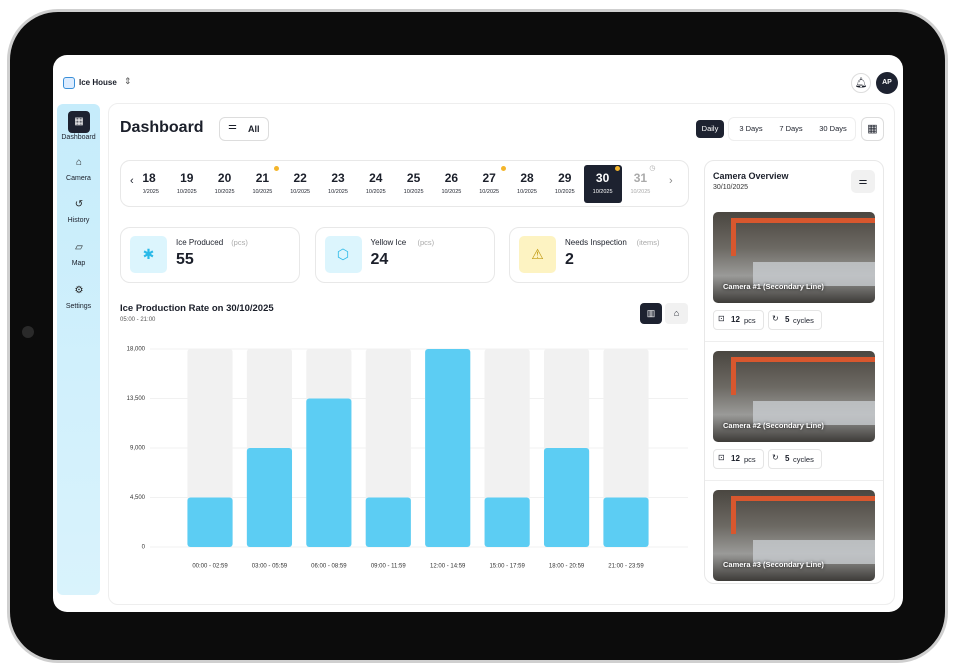 Image resolution: width=957 pixels, height=668 pixels. Describe the element at coordinates (79, 204) in the screenshot. I see `sidebar-icon: ↺` at that location.